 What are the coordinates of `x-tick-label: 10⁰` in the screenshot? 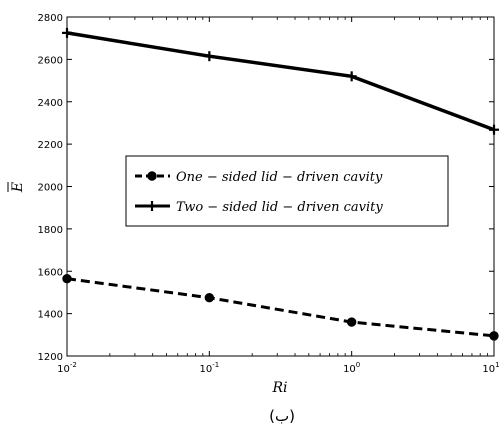 It's located at (351, 368).